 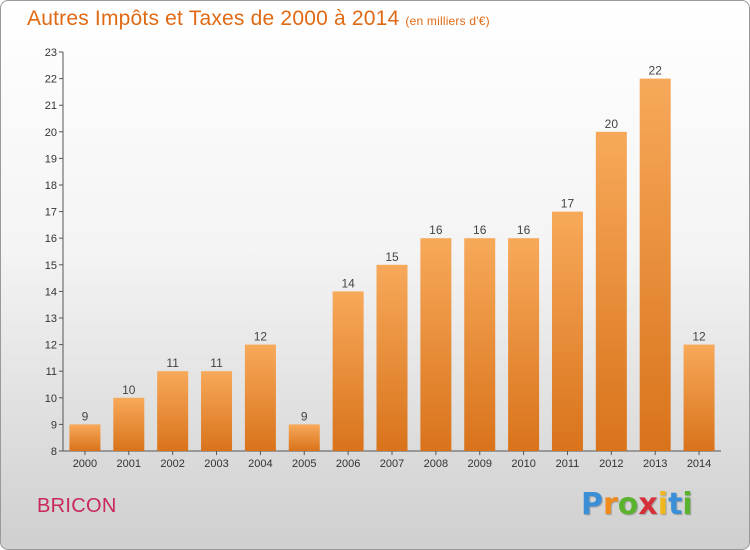 What do you see at coordinates (129, 390) in the screenshot?
I see `value-label-2001: 10` at bounding box center [129, 390].